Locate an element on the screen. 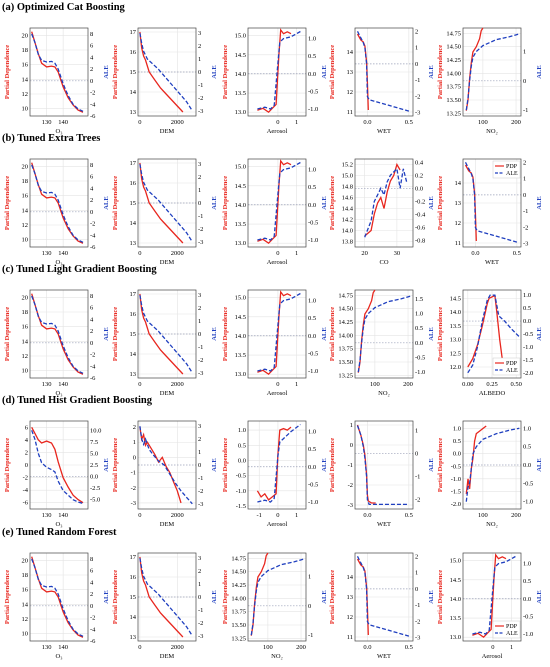  y-left-tick-label: 10 is located at coordinates (25, 371).